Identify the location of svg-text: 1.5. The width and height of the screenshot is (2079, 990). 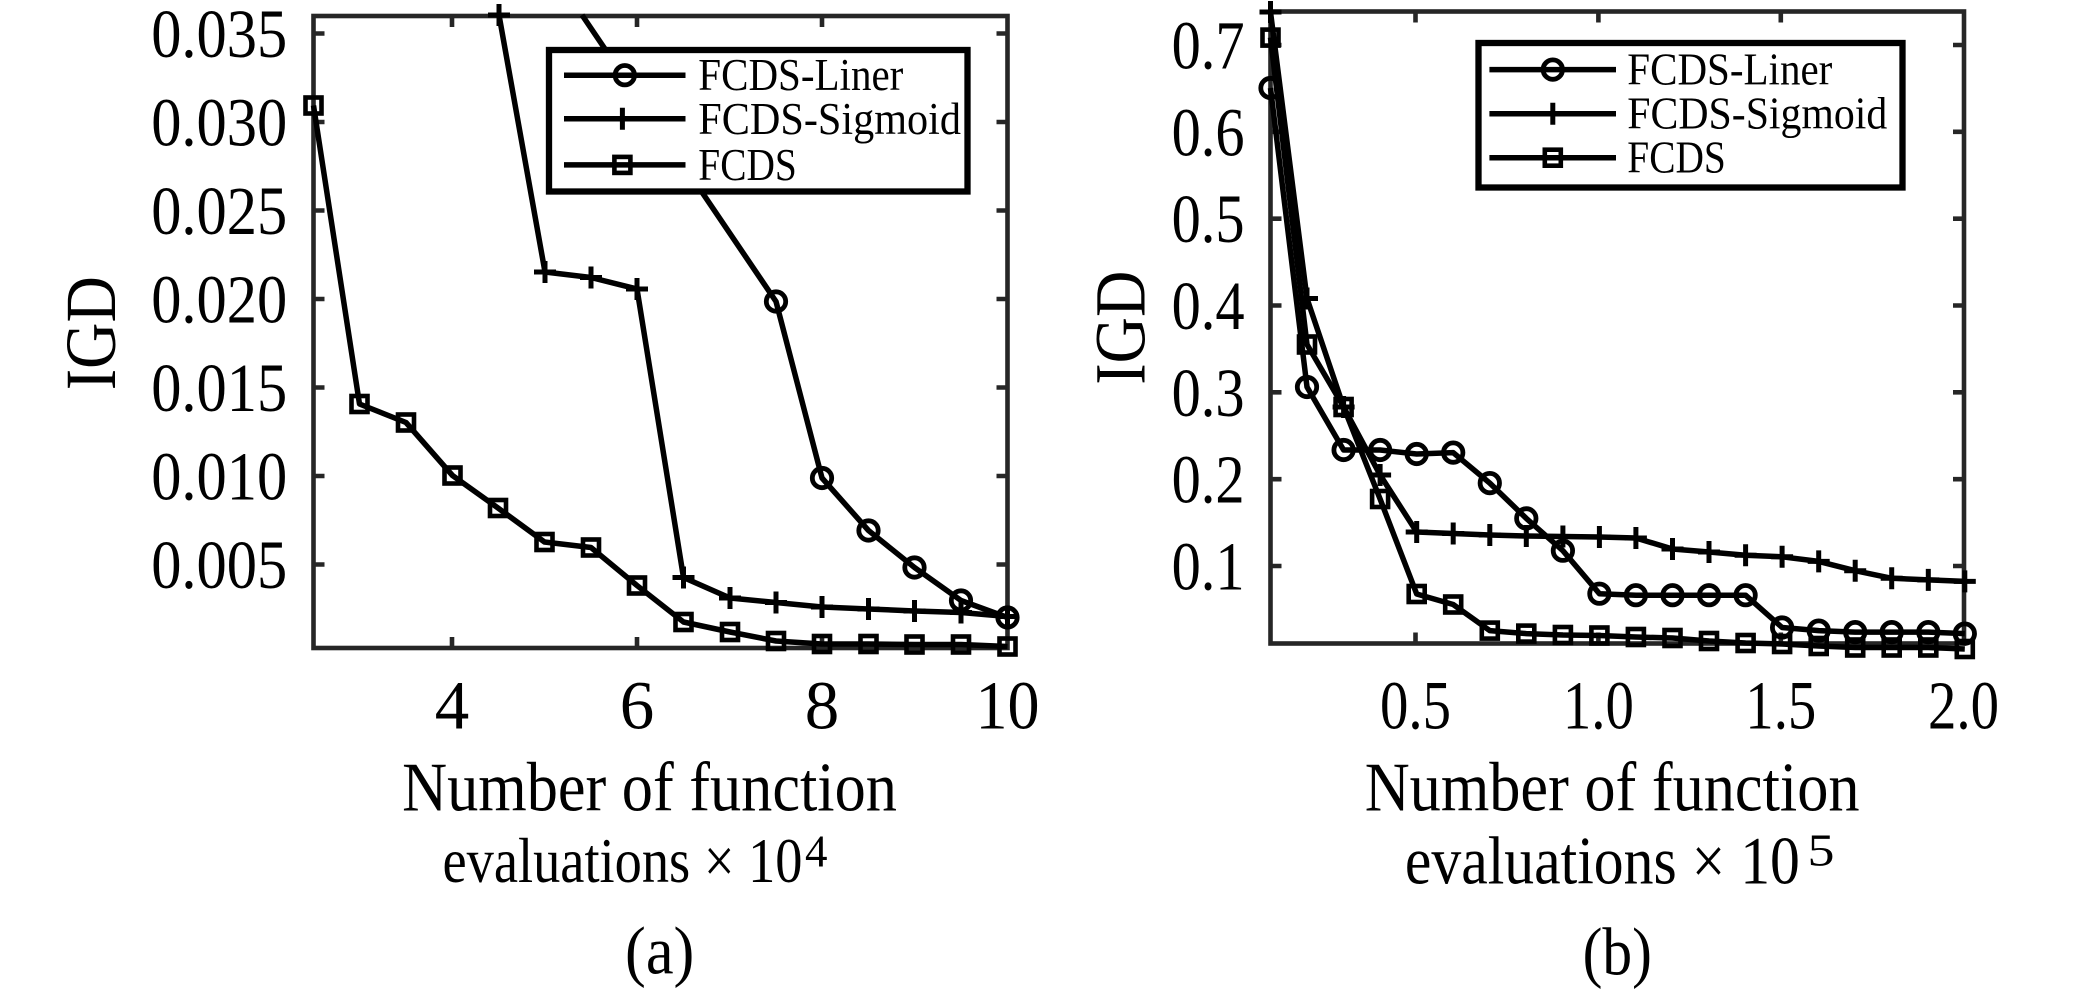
(1780, 706).